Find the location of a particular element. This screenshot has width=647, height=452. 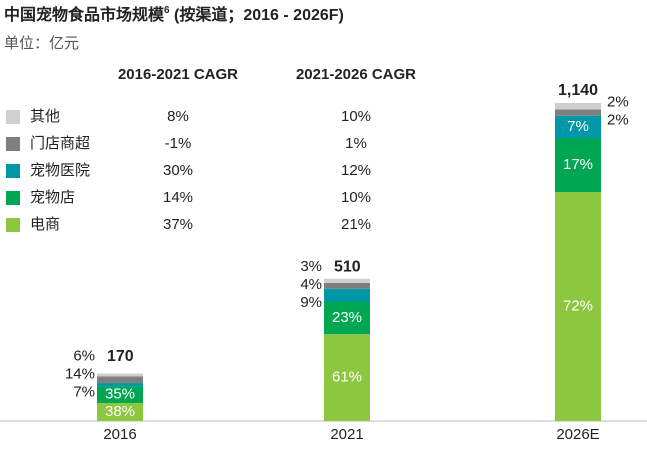

table-cell: 12% is located at coordinates (356, 170).